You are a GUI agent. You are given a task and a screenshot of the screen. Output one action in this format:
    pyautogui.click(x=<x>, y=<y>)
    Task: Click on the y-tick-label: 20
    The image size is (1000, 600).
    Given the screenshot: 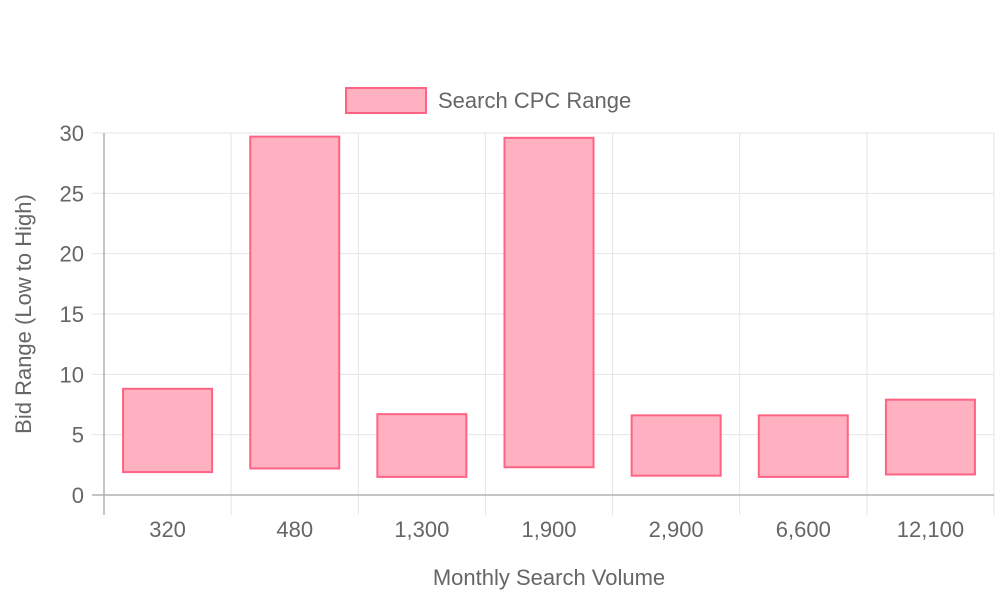 What is the action you would take?
    pyautogui.click(x=72, y=254)
    